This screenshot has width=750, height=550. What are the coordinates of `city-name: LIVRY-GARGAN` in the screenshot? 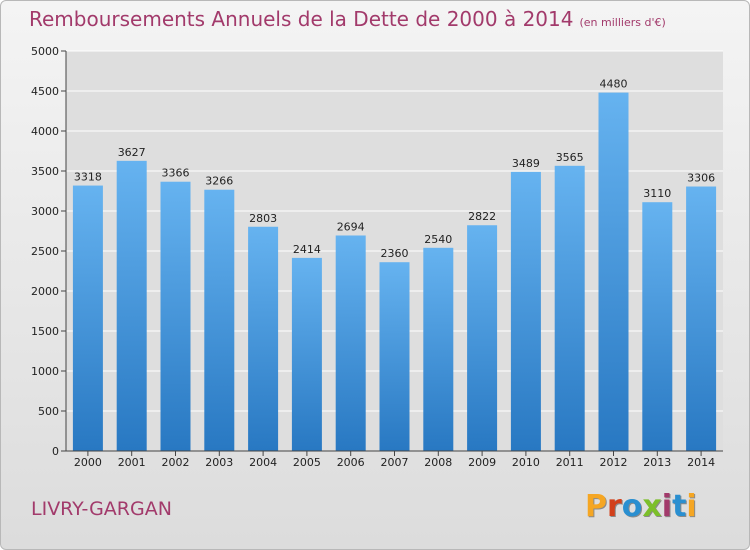 It's located at (101, 509).